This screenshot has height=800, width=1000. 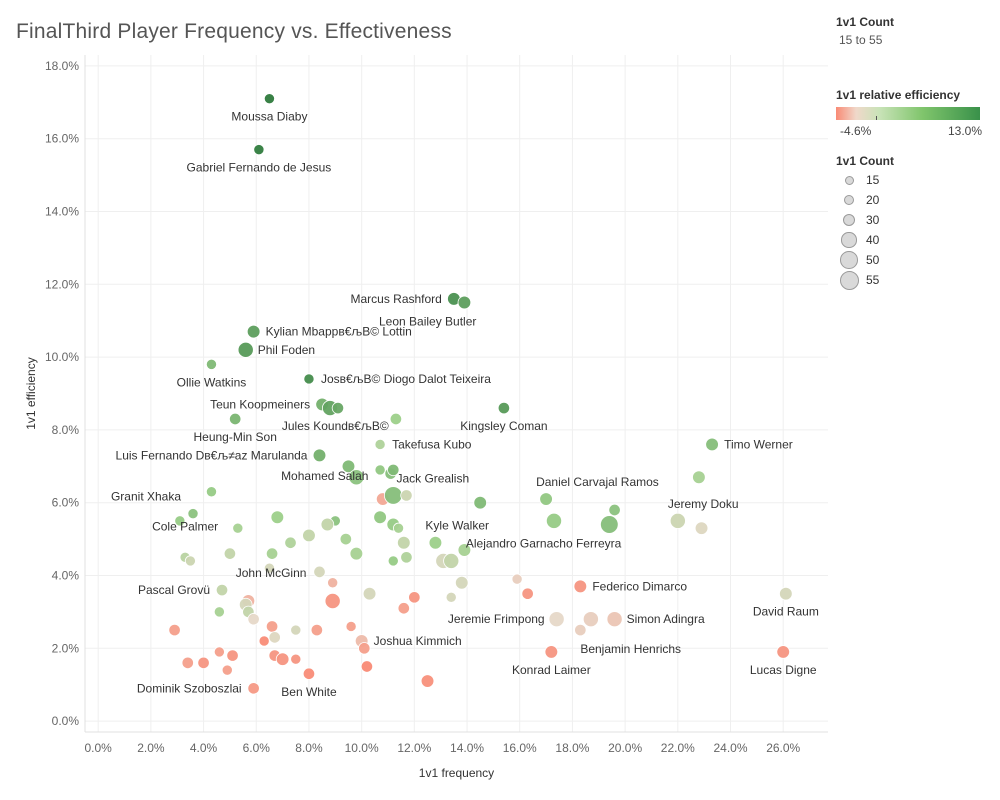 I want to click on point-label: Jeremy Doku, so click(x=703, y=504).